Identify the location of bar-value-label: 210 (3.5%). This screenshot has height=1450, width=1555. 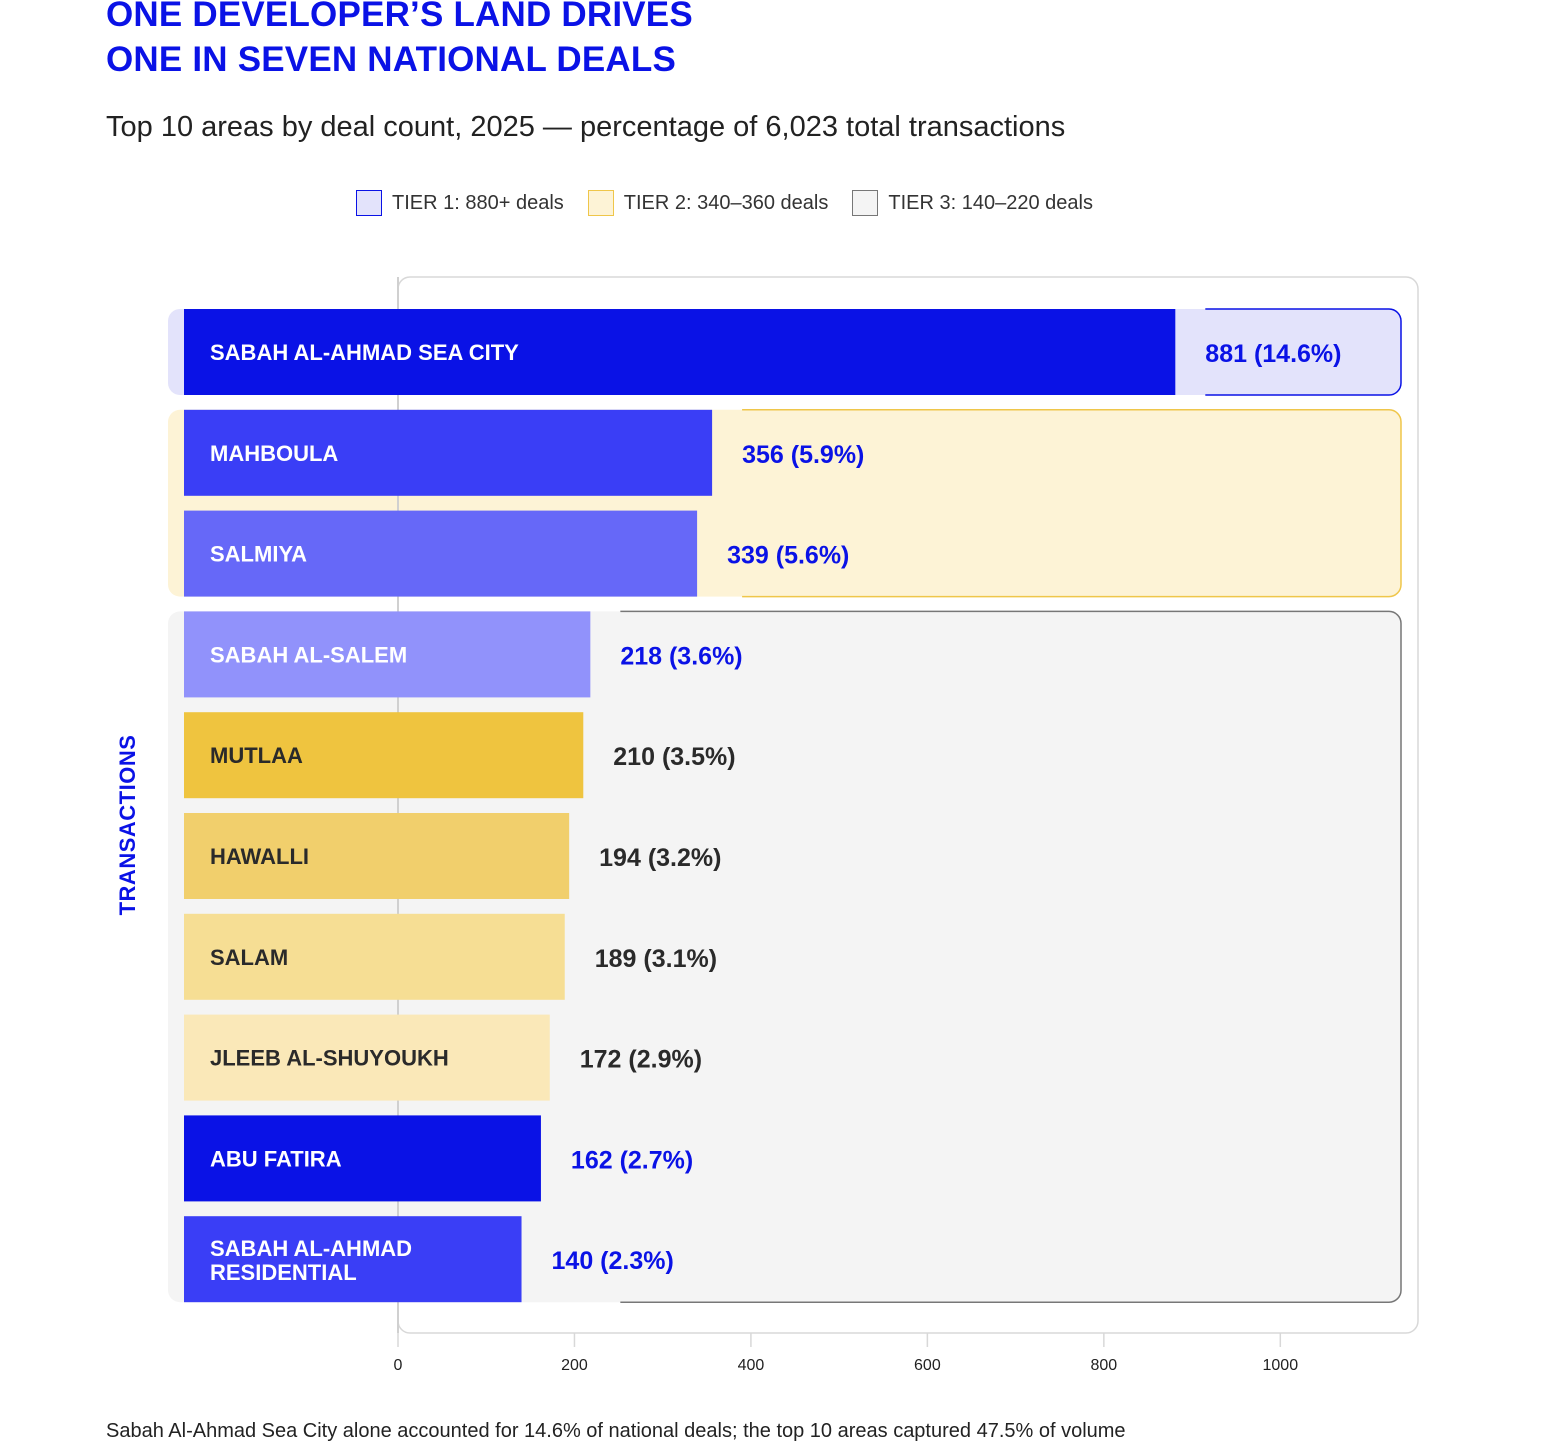
(674, 757).